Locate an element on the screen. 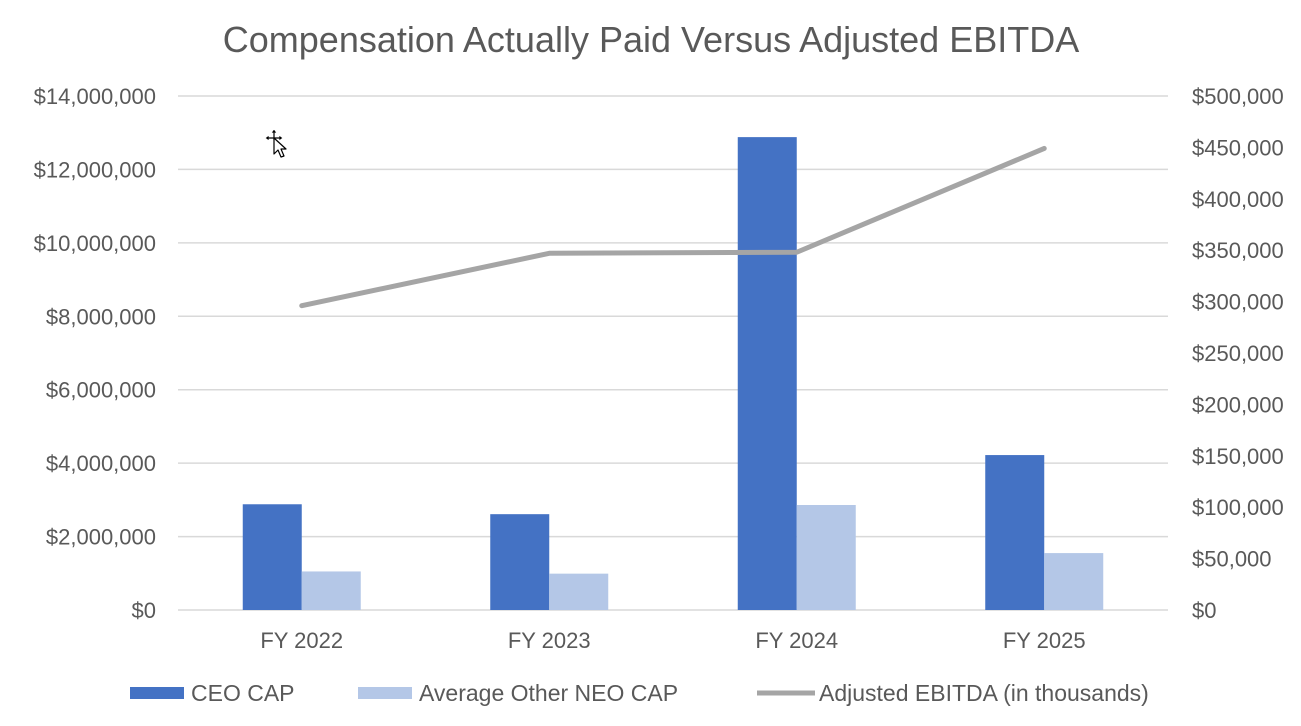 The image size is (1301, 726). move-cursor-icon is located at coordinates (275, 143).